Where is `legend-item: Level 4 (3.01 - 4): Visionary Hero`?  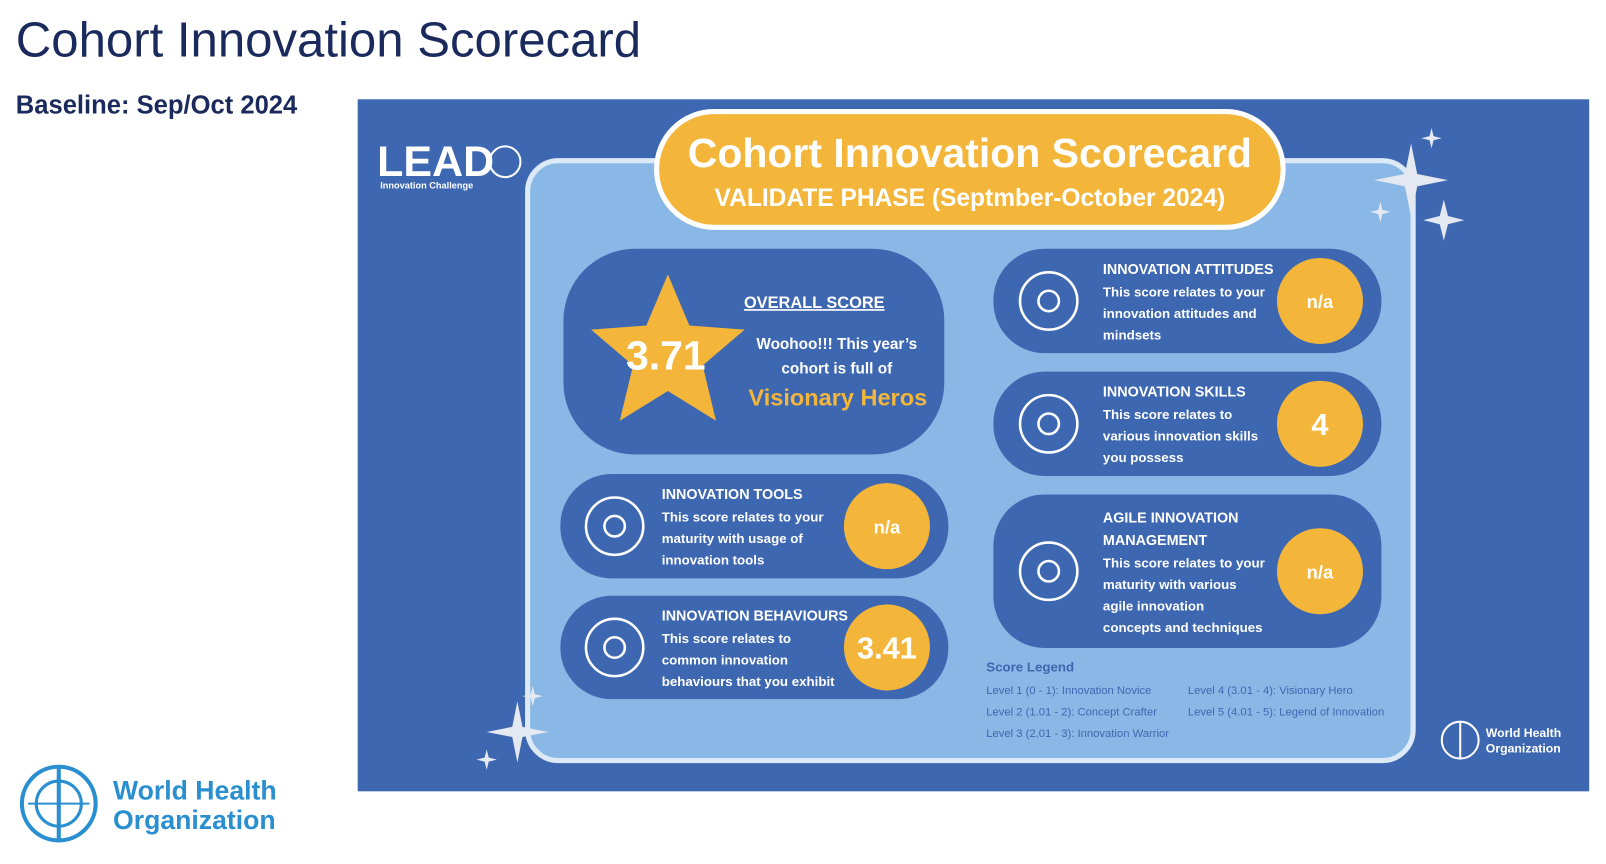
legend-item: Level 4 (3.01 - 4): Visionary Hero is located at coordinates (1270, 691).